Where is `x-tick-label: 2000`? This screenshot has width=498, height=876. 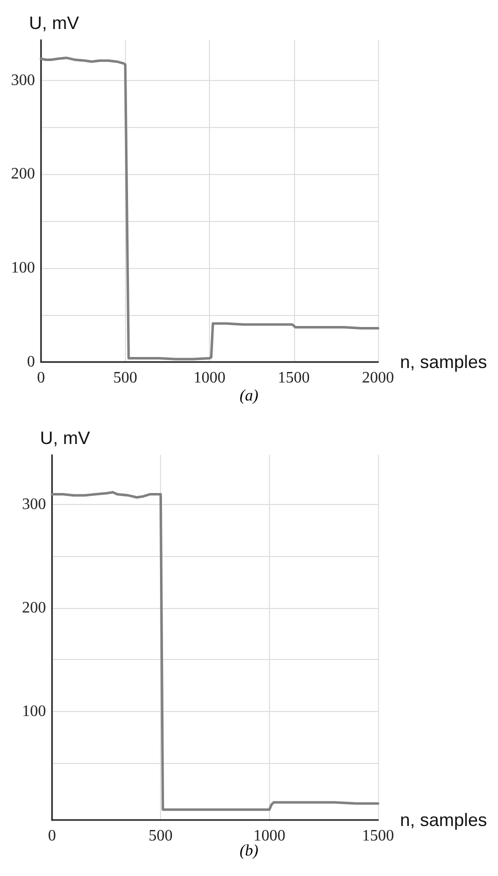 x-tick-label: 2000 is located at coordinates (378, 378).